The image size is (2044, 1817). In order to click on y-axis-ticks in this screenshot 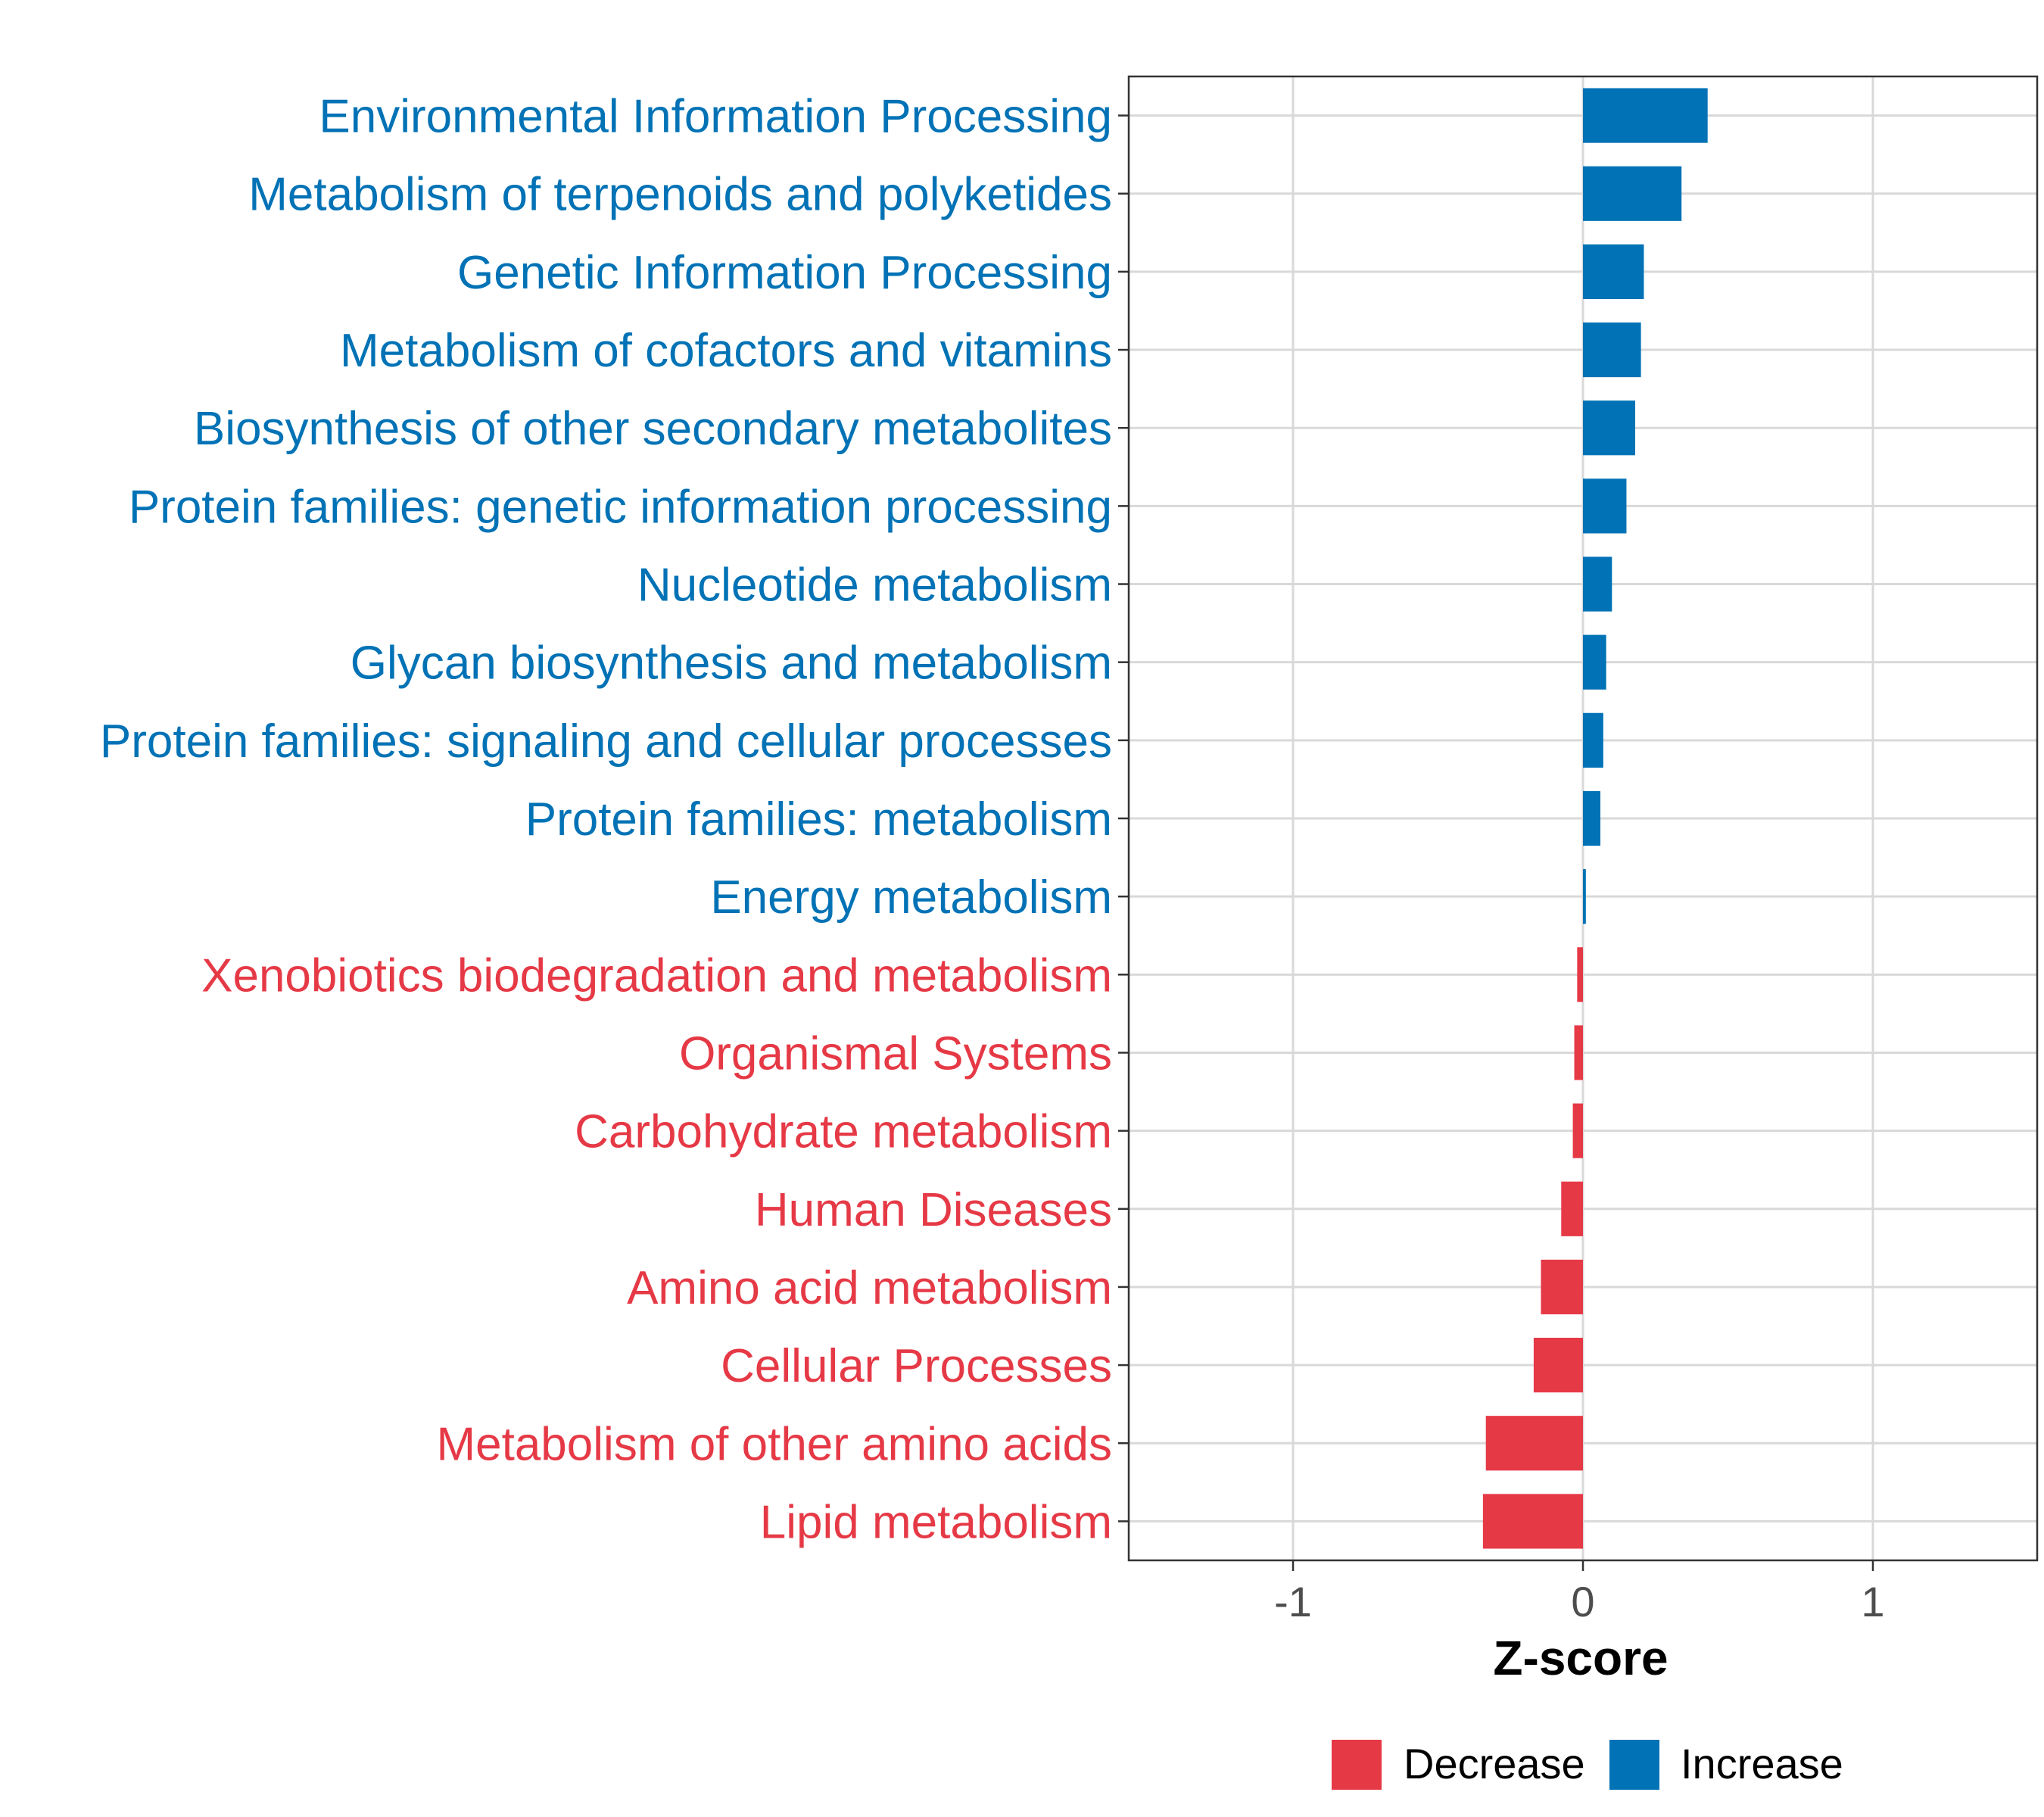, I will do `click(1123, 818)`.